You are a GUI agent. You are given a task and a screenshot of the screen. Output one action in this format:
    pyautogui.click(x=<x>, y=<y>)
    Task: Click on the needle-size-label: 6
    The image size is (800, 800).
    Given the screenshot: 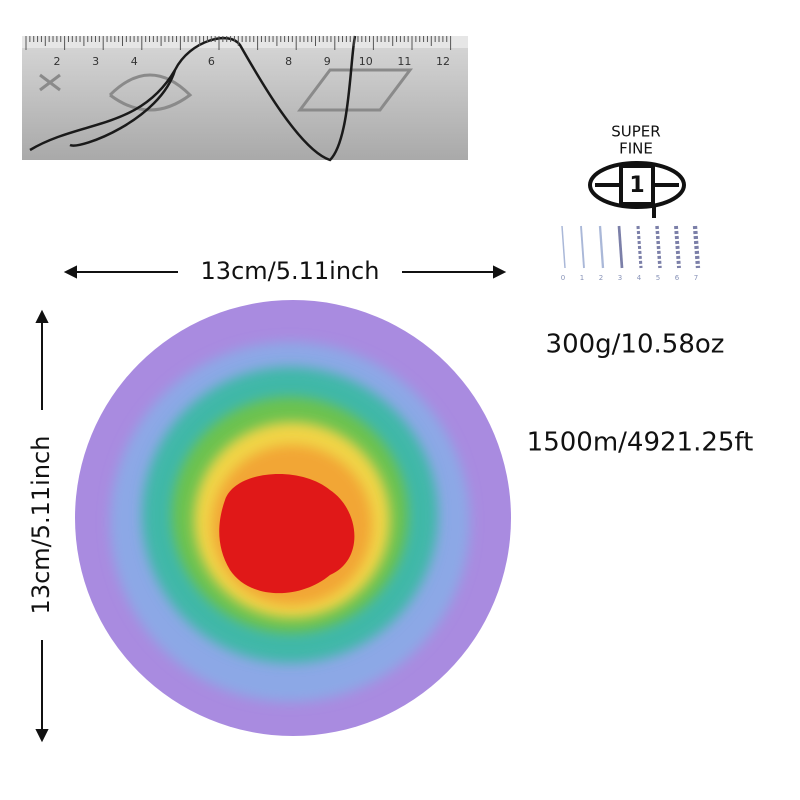 What is the action you would take?
    pyautogui.click(x=677, y=278)
    